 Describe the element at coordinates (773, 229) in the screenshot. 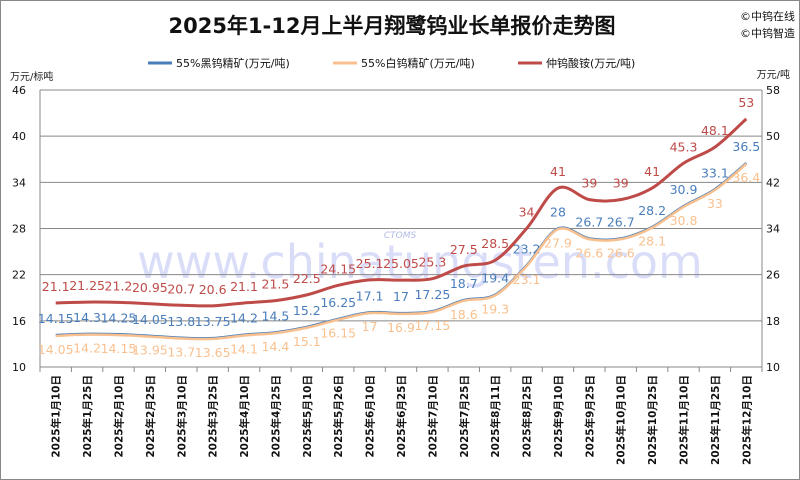

I see `right-tick-label: 34` at that location.